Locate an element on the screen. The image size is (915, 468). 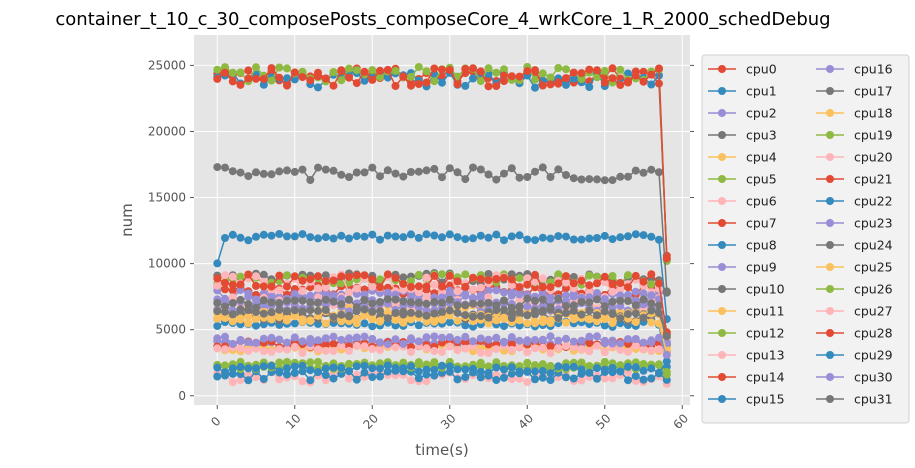
legend-label: cpu23 is located at coordinates (873, 223).